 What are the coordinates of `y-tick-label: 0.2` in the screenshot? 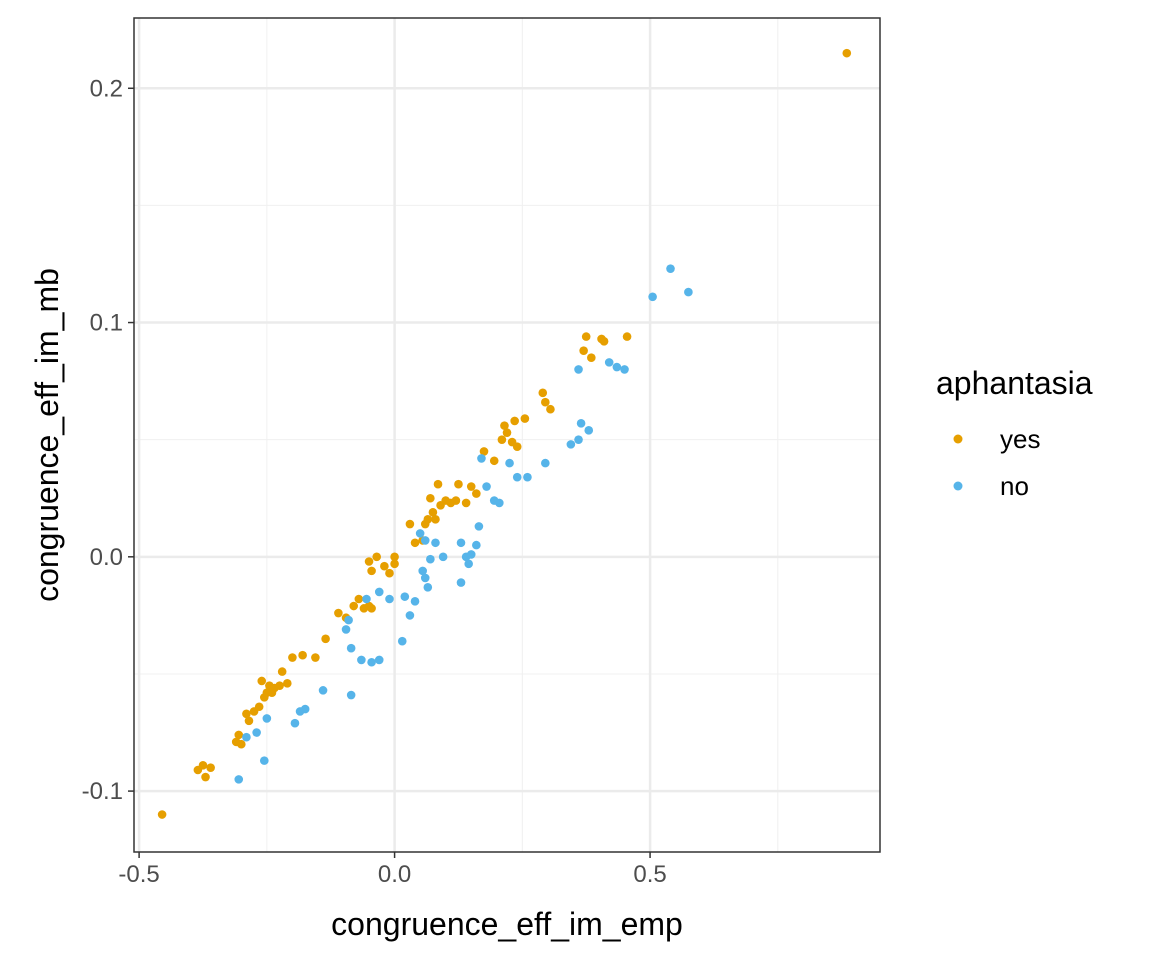 It's located at (106, 88).